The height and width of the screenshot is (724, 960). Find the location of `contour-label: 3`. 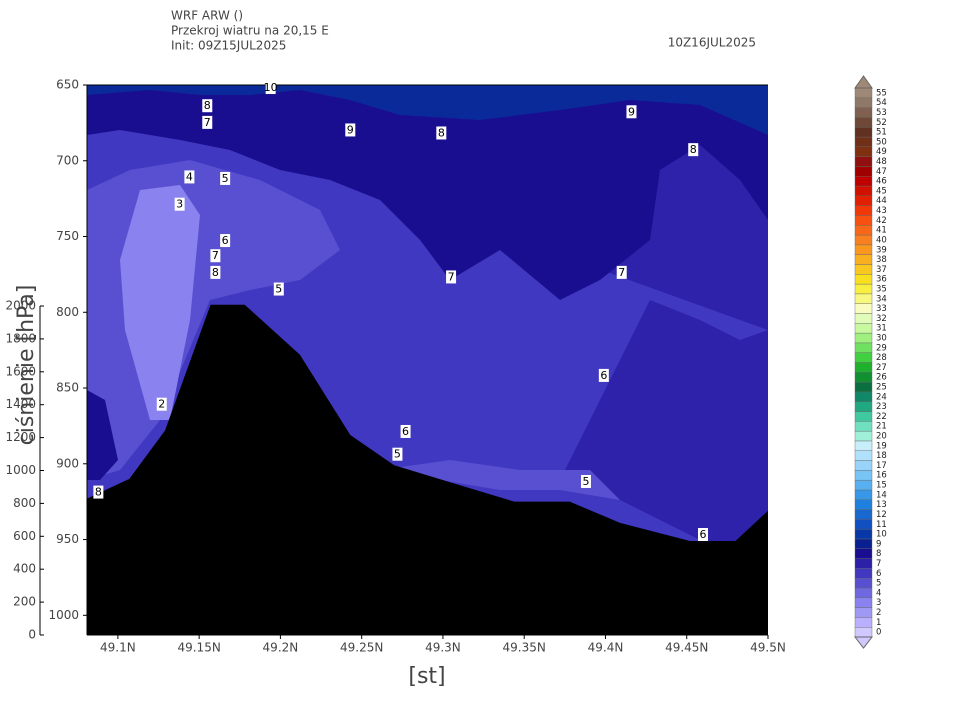

contour-label: 3 is located at coordinates (179, 204).